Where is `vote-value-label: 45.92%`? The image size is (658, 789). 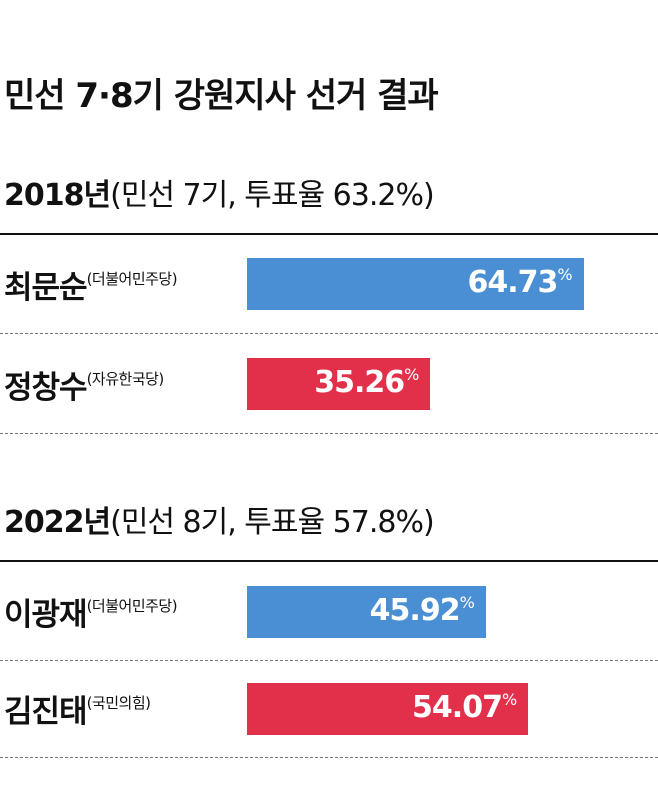 vote-value-label: 45.92% is located at coordinates (422, 610).